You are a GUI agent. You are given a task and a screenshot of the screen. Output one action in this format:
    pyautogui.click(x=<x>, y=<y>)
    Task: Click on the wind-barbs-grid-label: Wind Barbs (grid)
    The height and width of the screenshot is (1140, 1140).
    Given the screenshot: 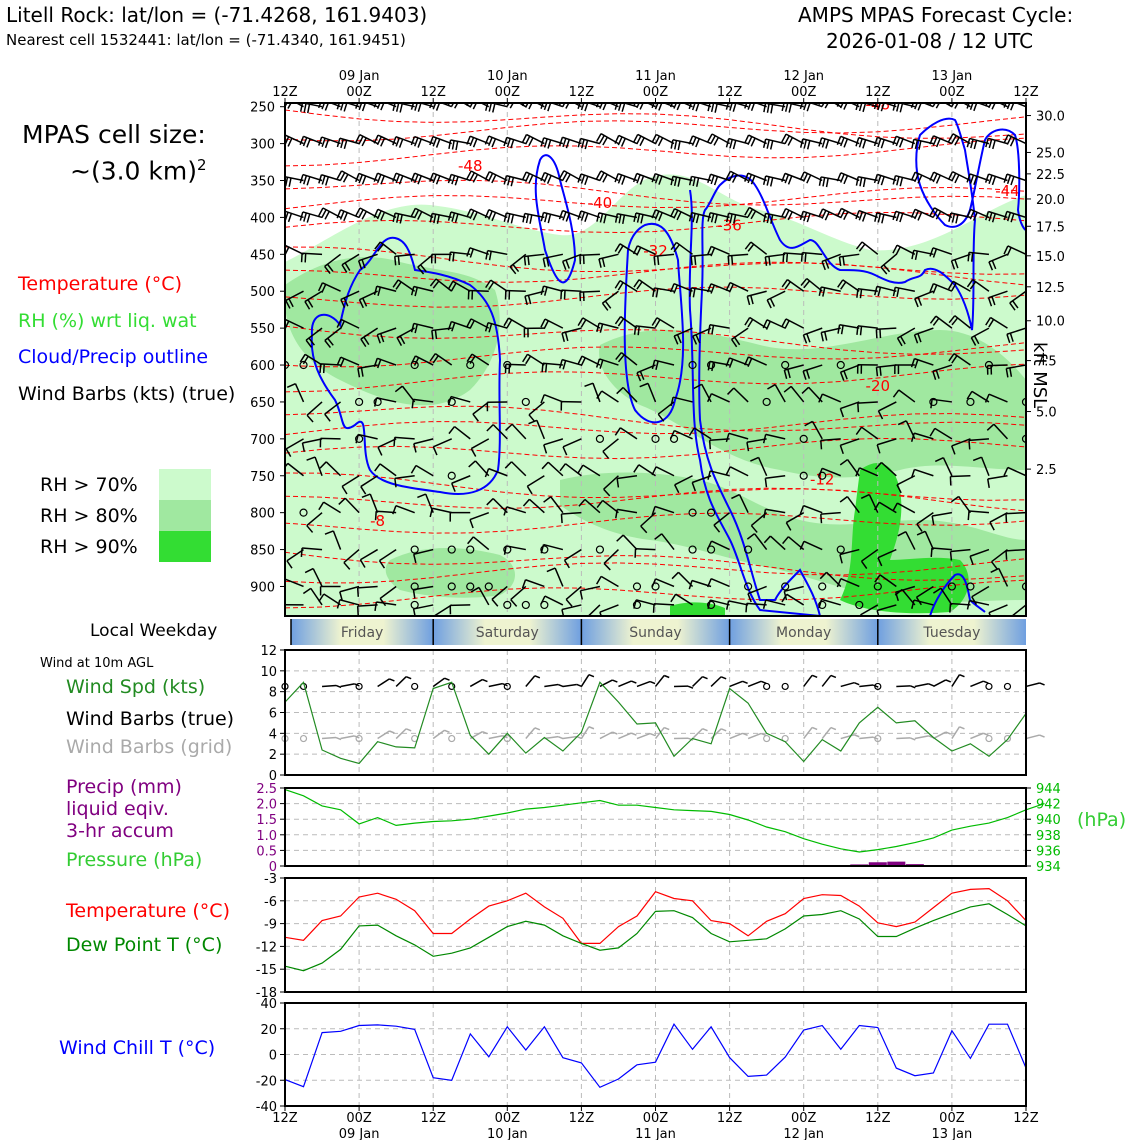 What is the action you would take?
    pyautogui.click(x=149, y=747)
    